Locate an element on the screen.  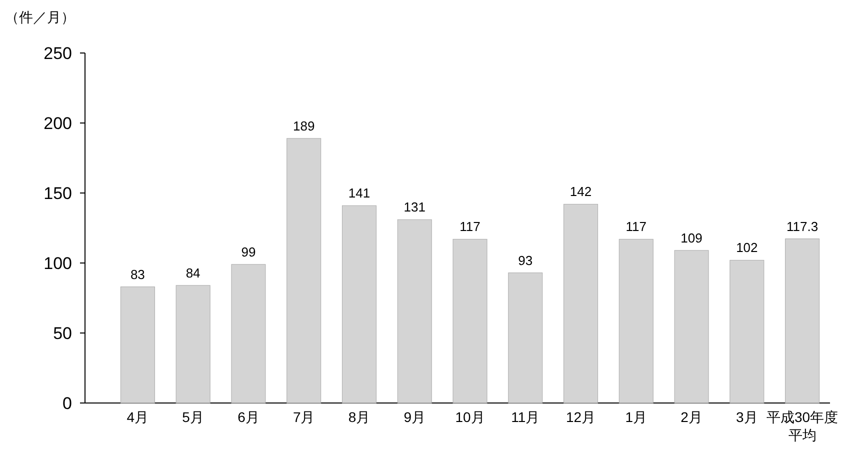
x-tick-label: 12月 is located at coordinates (581, 417).